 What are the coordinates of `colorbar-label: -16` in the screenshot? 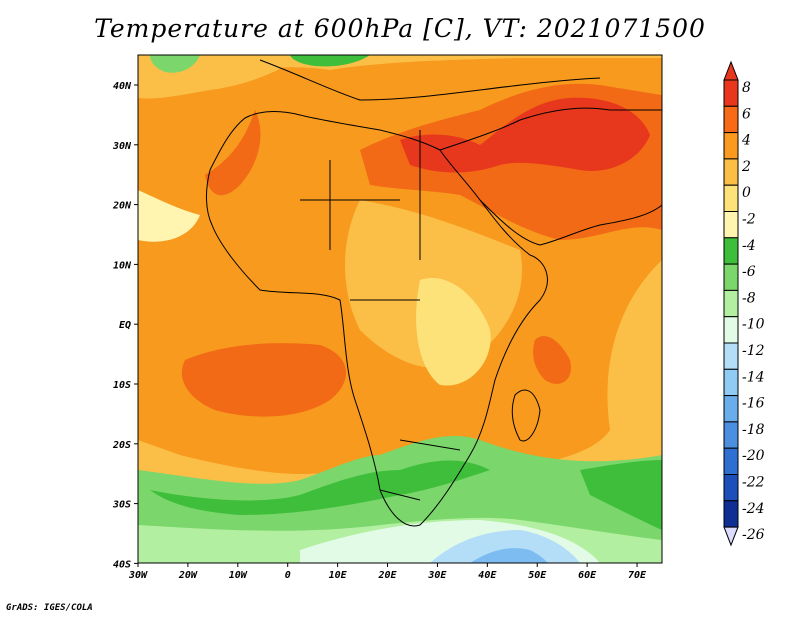 It's located at (753, 404).